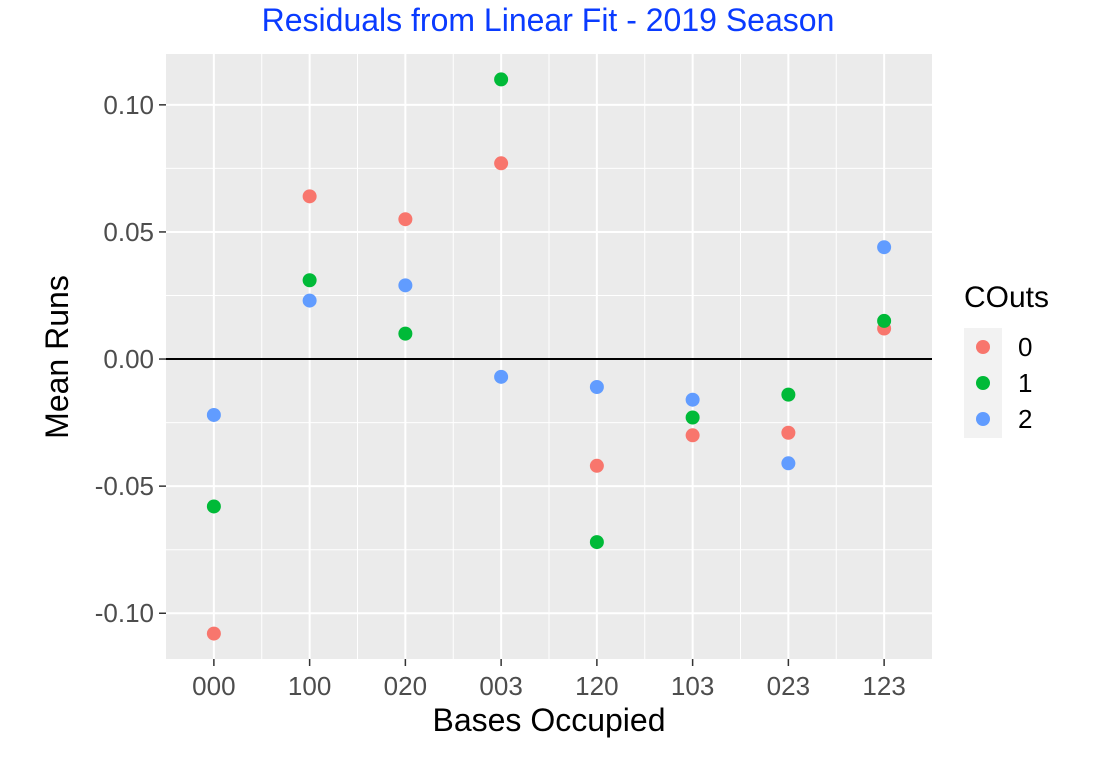  What do you see at coordinates (124, 486) in the screenshot?
I see `y-tick-label: -0.05` at bounding box center [124, 486].